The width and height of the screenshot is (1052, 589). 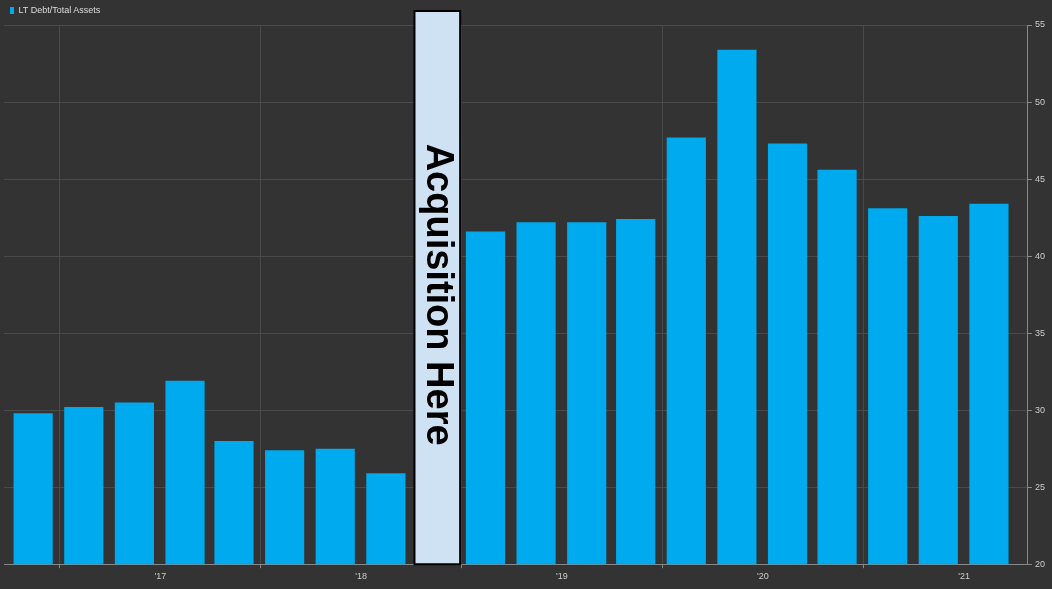 What do you see at coordinates (964, 576) in the screenshot?
I see `x-tick-label: '21` at bounding box center [964, 576].